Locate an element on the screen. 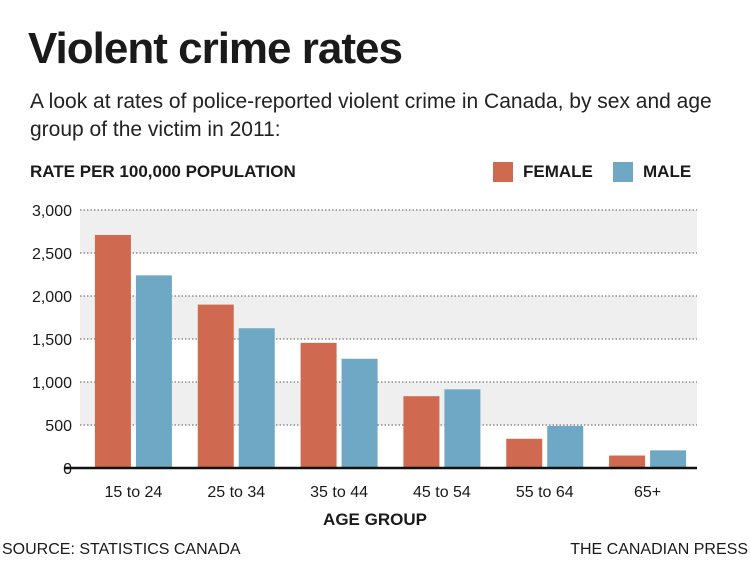 The image size is (750, 563). legend-swatch-male is located at coordinates (623, 172).